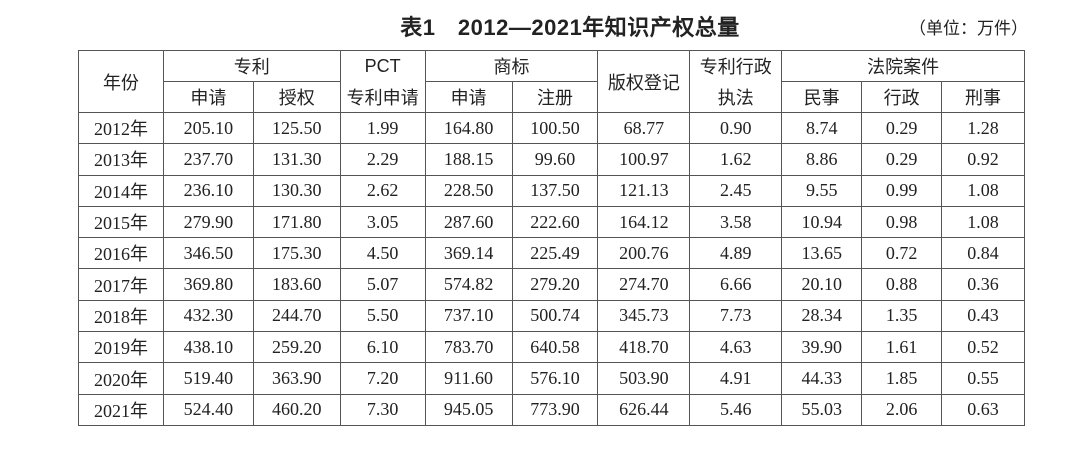 The height and width of the screenshot is (456, 1080). What do you see at coordinates (822, 409) in the screenshot?
I see `value-cell: 55.03` at bounding box center [822, 409].